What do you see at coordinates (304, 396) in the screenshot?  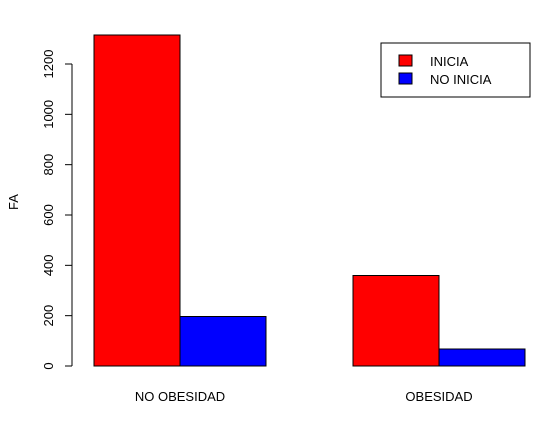 I see `x-axis-labels: NO OBESIDAD OBESIDAD` at bounding box center [304, 396].